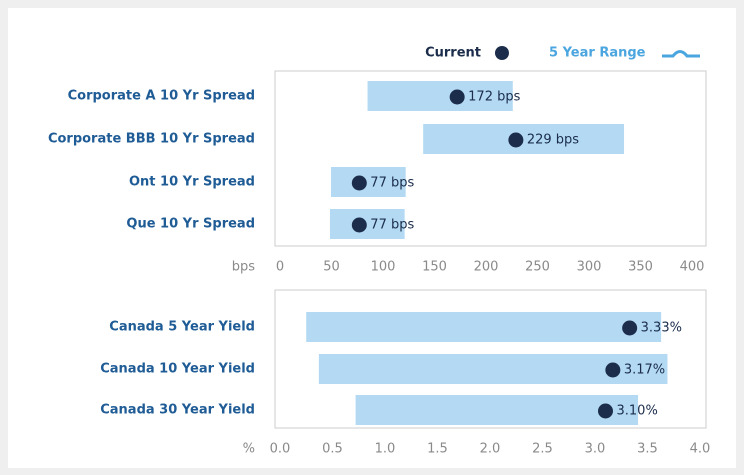 The height and width of the screenshot is (475, 744). Describe the element at coordinates (244, 267) in the screenshot. I see `x-axis-unit: bps` at that location.